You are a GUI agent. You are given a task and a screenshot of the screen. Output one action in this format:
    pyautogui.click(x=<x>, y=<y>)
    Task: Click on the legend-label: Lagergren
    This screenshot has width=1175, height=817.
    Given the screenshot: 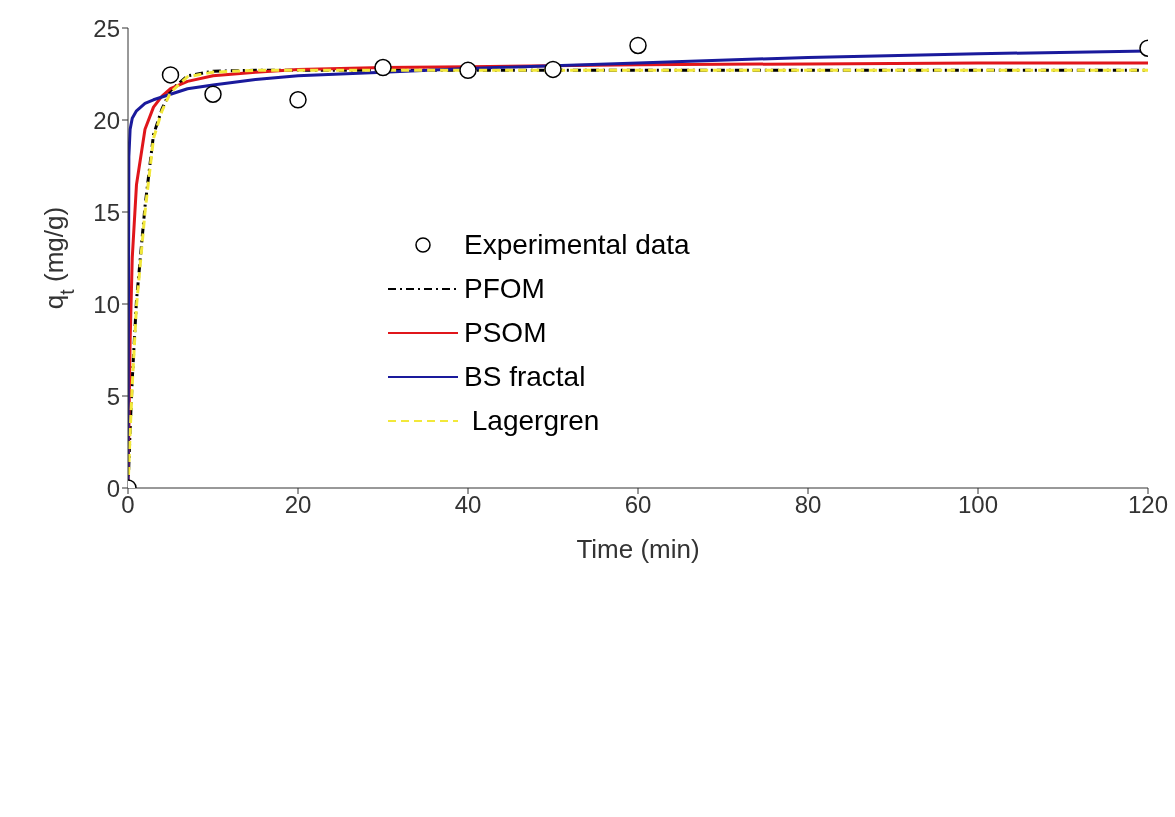 What is the action you would take?
    pyautogui.click(x=535, y=420)
    